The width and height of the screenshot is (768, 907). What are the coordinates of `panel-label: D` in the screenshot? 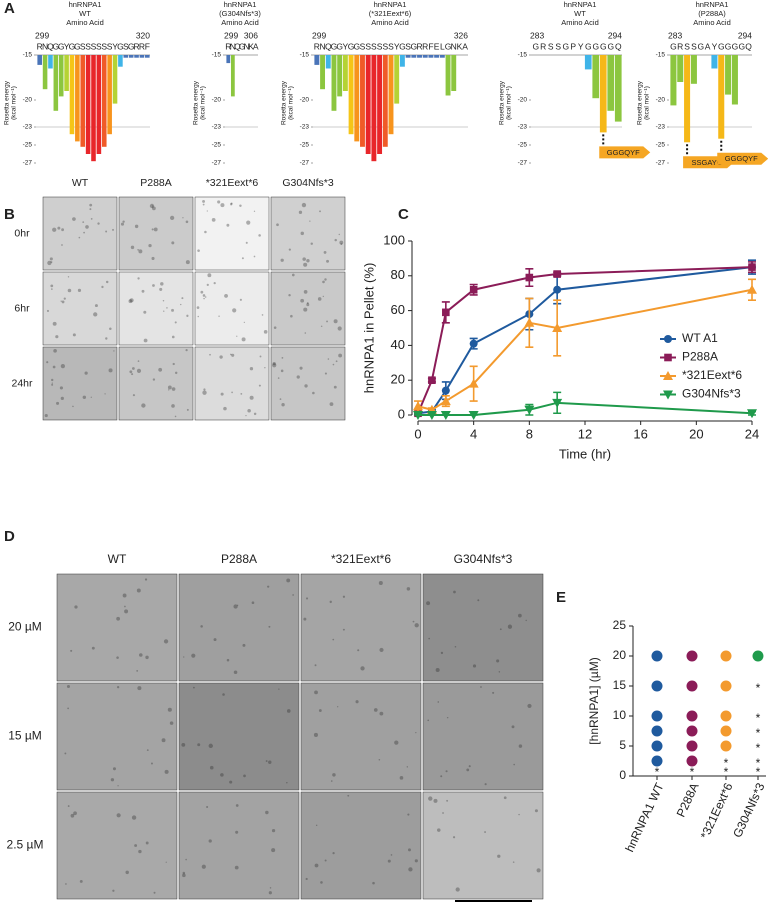 It's located at (9, 536).